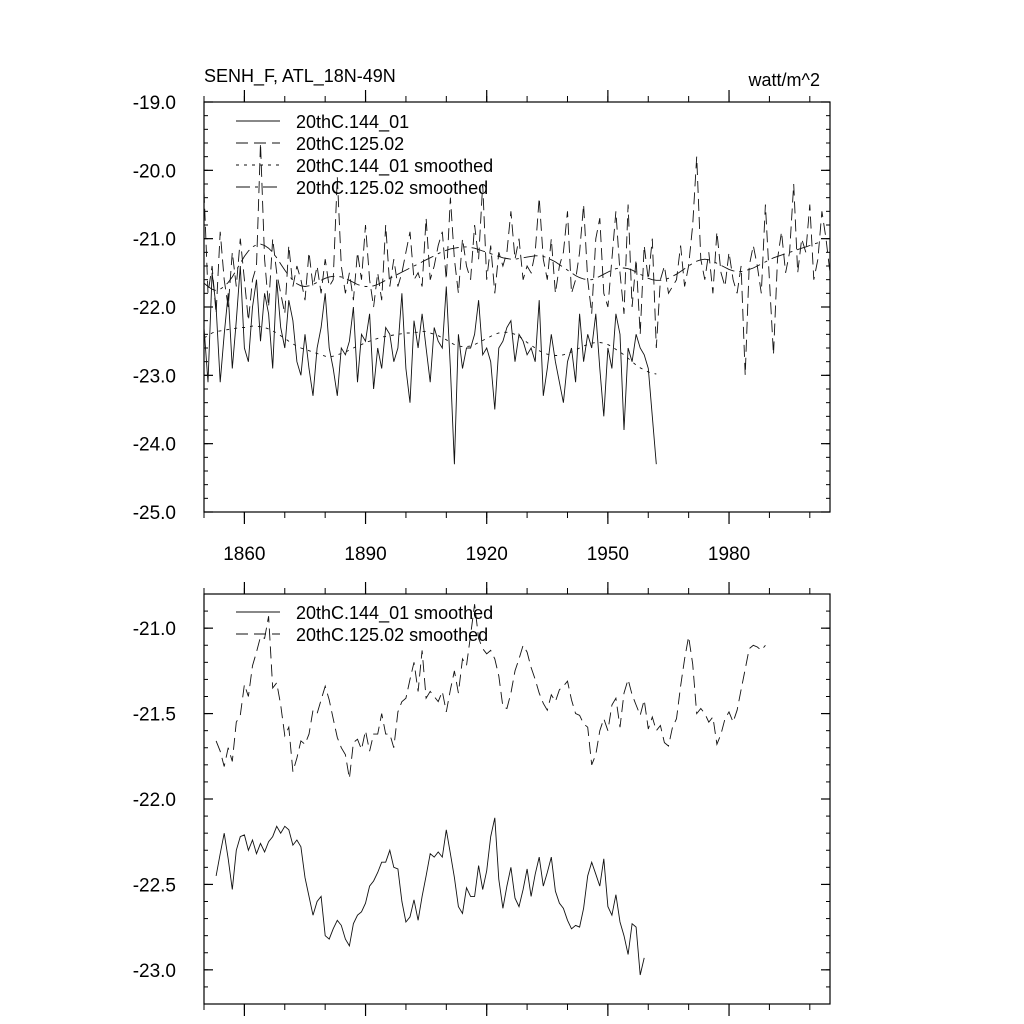 Image resolution: width=1024 pixels, height=1024 pixels. What do you see at coordinates (154, 445) in the screenshot?
I see `y-tick-label: -24.0` at bounding box center [154, 445].